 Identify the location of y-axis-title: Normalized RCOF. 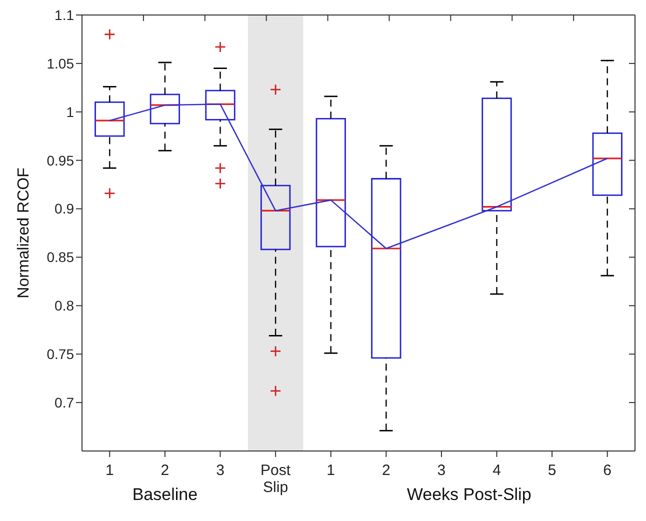
(24, 232).